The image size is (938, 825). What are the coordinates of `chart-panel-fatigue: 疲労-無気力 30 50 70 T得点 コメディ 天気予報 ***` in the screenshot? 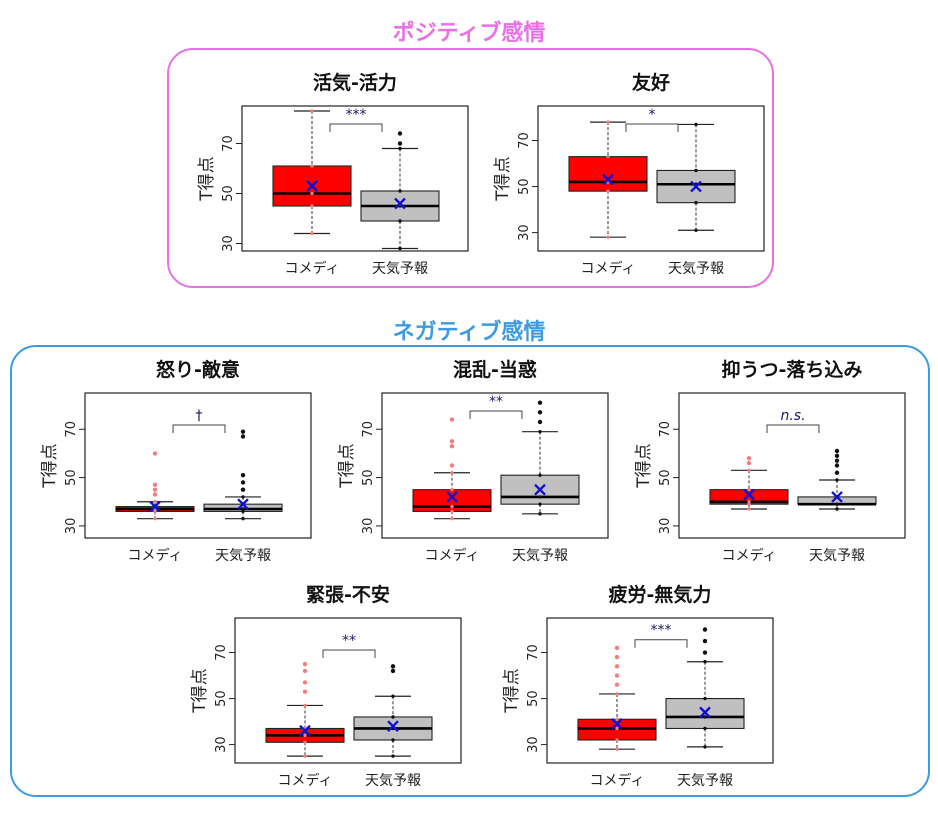 It's located at (625, 702).